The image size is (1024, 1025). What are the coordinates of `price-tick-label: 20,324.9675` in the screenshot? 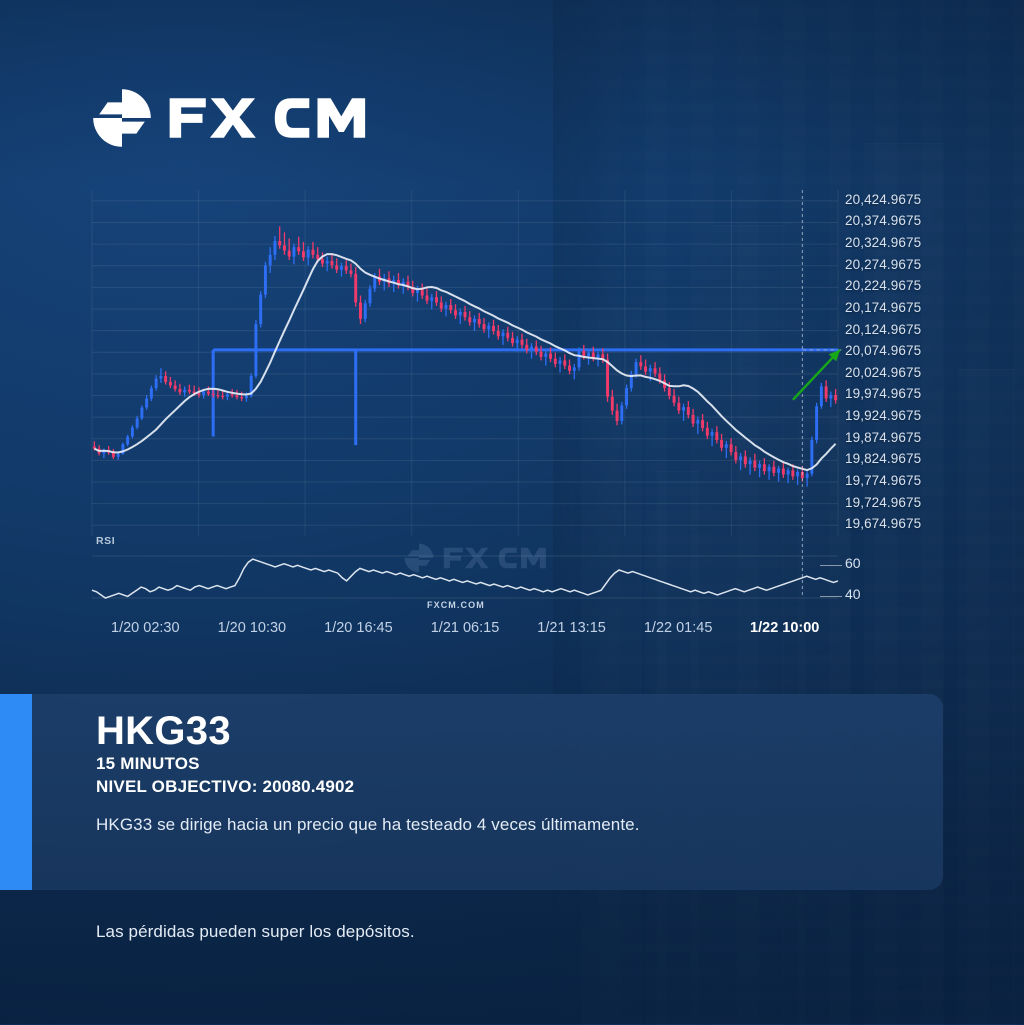 It's located at (883, 243).